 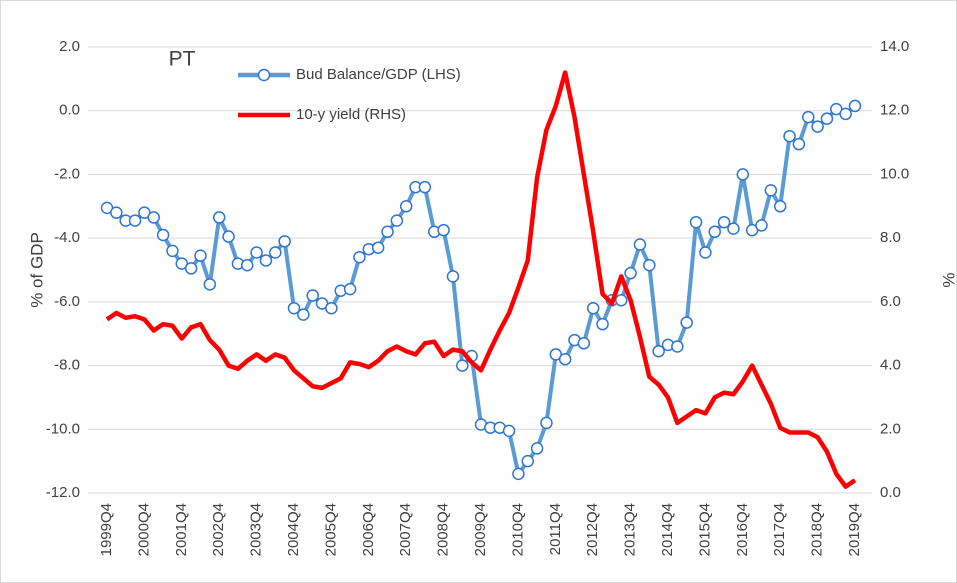 I want to click on legend-label: Bud Balance/GDP (LHS), so click(x=378, y=74).